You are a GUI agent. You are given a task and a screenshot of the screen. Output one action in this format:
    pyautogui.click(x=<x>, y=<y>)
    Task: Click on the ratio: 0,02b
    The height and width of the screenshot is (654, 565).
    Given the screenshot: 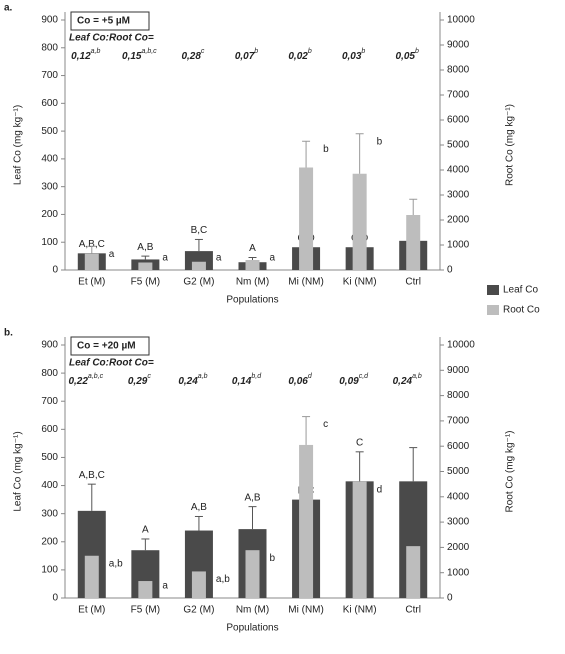 What is the action you would take?
    pyautogui.click(x=299, y=55)
    